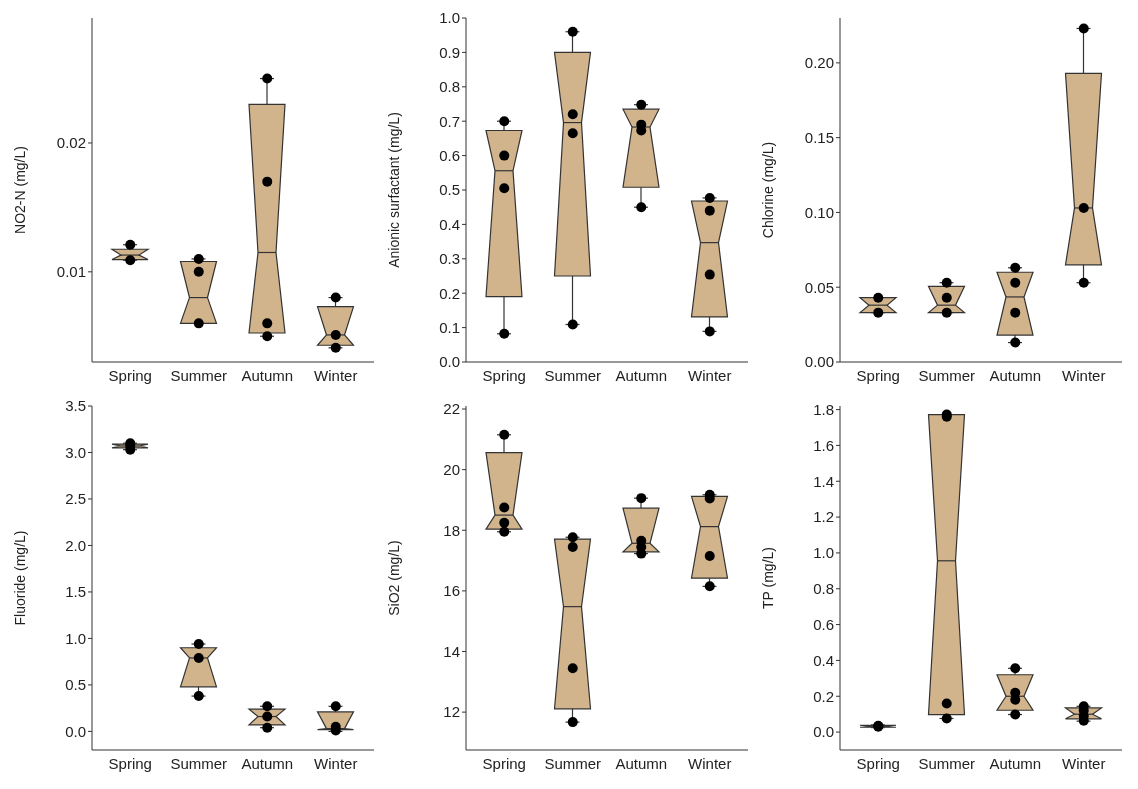  Describe the element at coordinates (823, 445) in the screenshot. I see `y-tick-label: 1.6` at that location.